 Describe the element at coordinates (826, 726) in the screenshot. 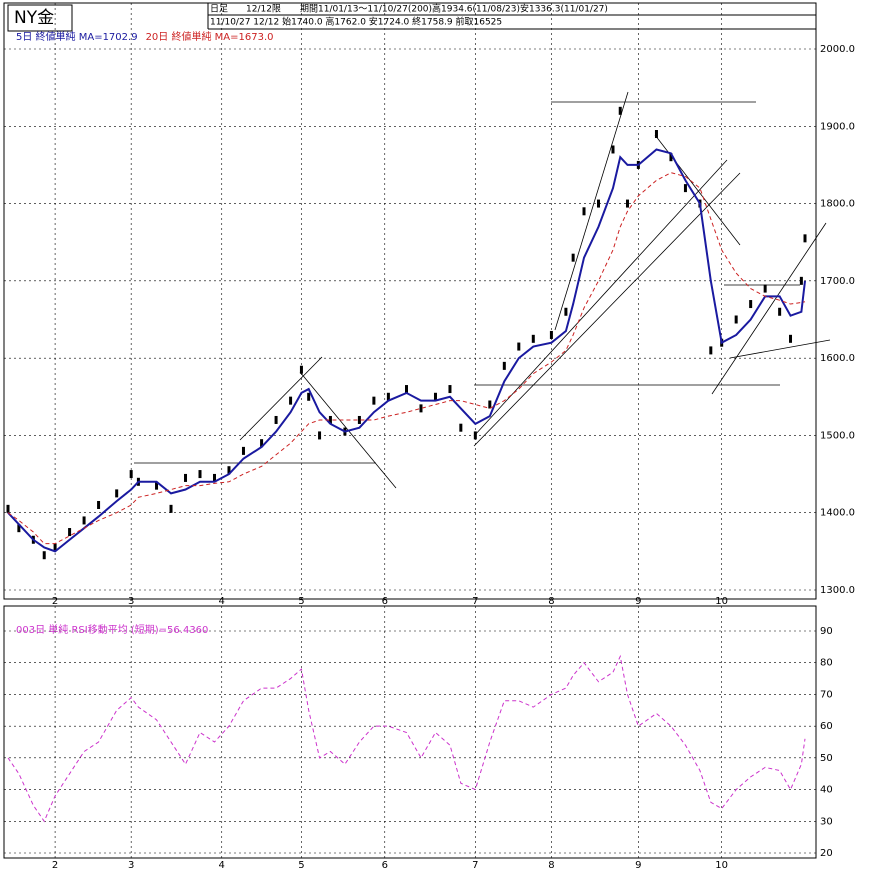

I see `y-tick-label: 60` at that location.